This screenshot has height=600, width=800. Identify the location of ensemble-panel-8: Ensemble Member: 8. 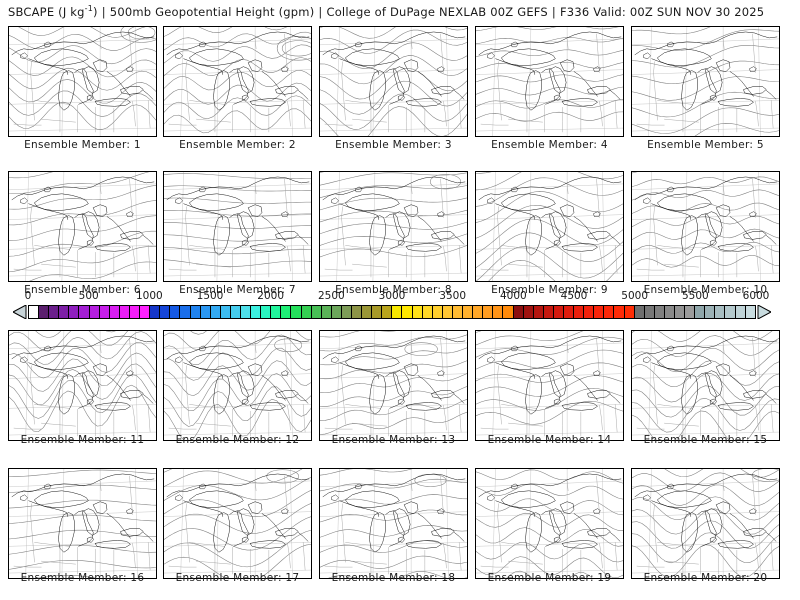
(393, 233).